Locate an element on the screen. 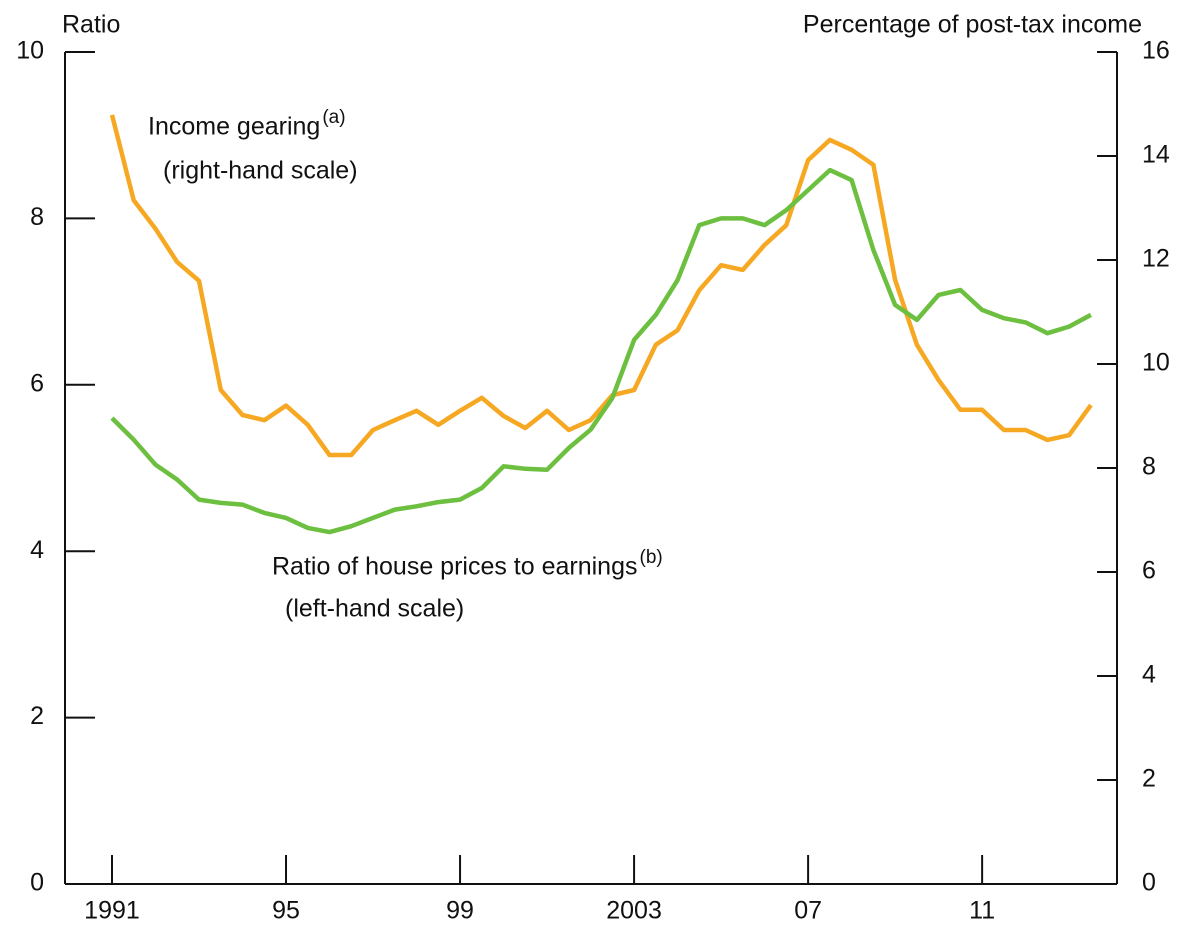 This screenshot has width=1196, height=933. series-label-sup: (a) is located at coordinates (333, 117).